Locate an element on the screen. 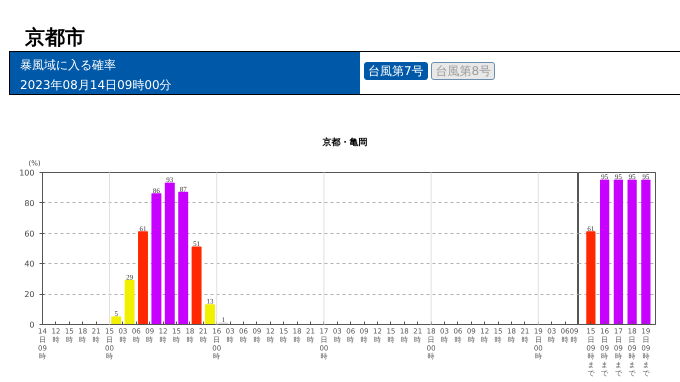 This screenshot has height=382, width=680. text: 台風第7号 is located at coordinates (396, 71).